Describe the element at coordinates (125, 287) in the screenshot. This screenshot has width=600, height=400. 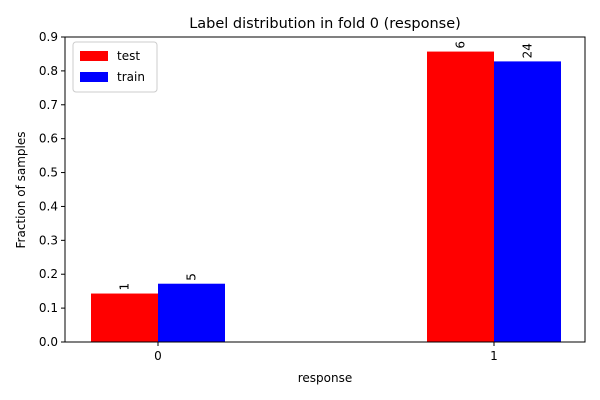
I see `data-label: 1` at that location.